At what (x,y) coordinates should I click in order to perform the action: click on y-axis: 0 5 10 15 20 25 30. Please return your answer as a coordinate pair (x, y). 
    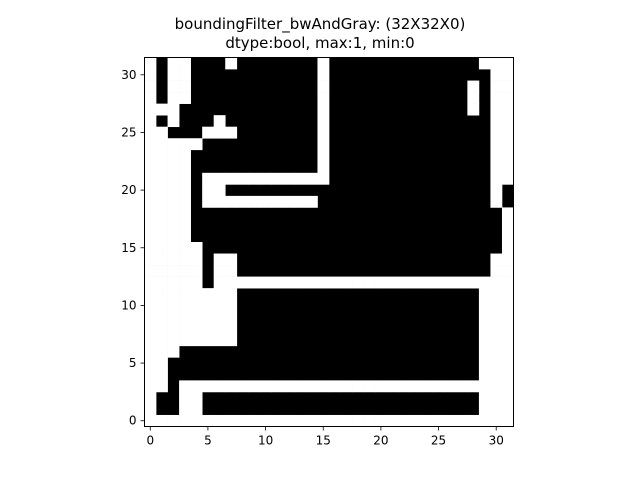
    Looking at the image, I should click on (133, 248).